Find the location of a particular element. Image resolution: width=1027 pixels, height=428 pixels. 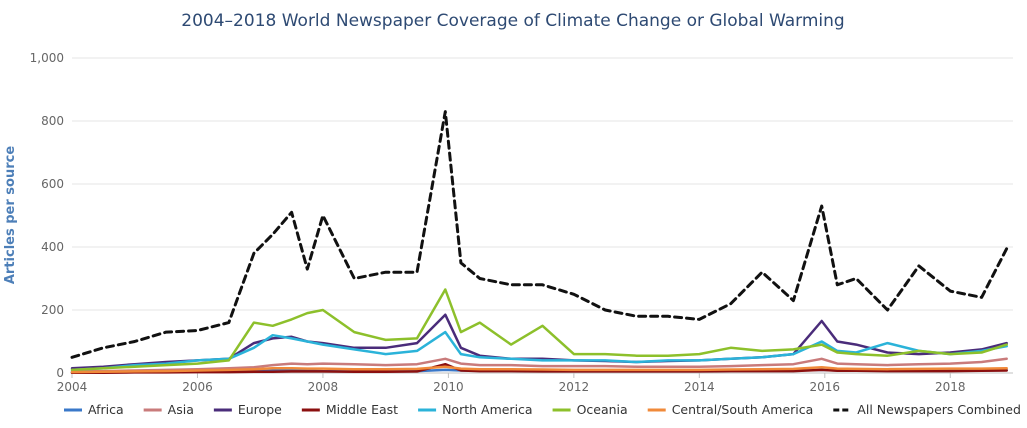

legend-label: Middle East is located at coordinates (362, 409).